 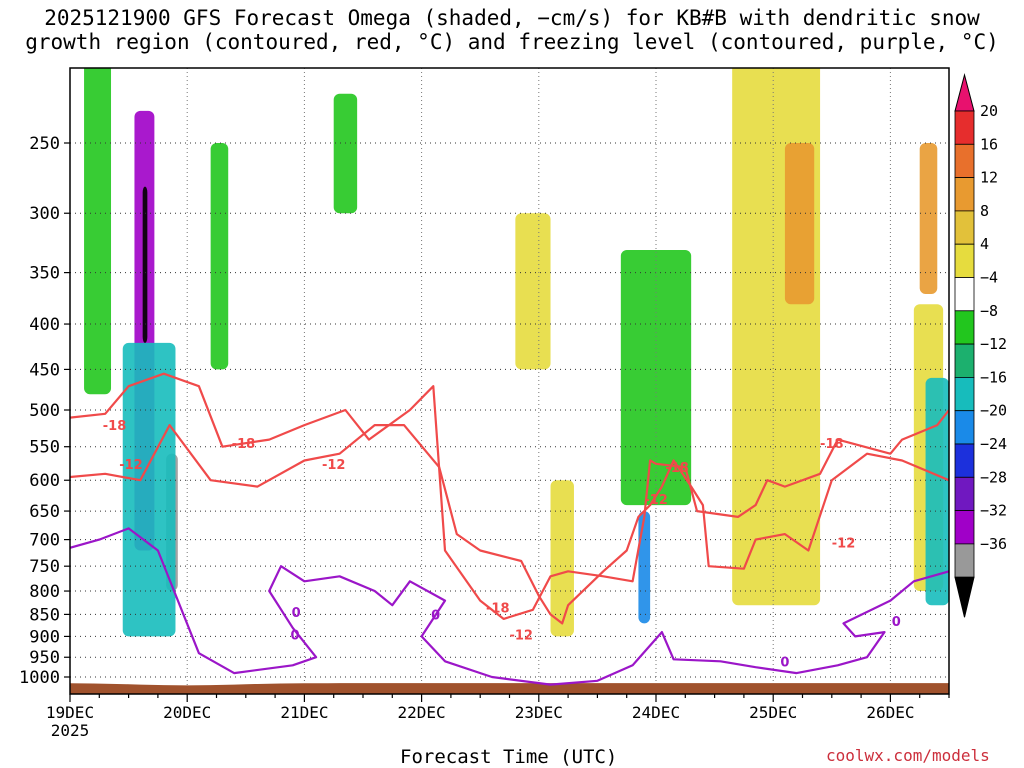 I want to click on colorbar-label-11: −28, so click(x=993, y=477).